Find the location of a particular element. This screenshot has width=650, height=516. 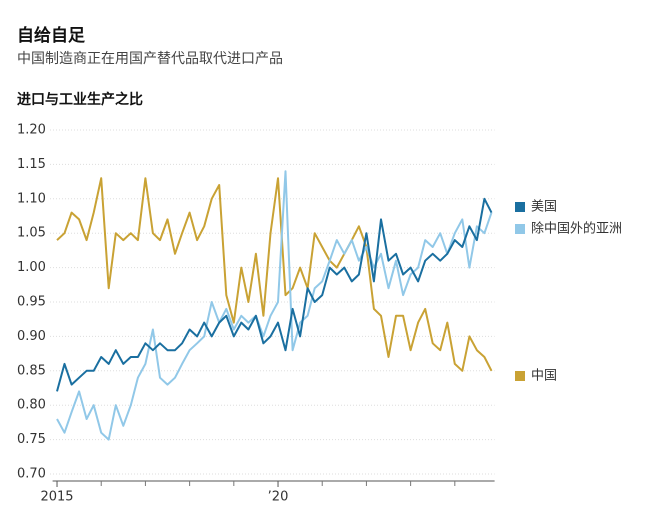

y-tick-label: 1.05 is located at coordinates (31, 233).